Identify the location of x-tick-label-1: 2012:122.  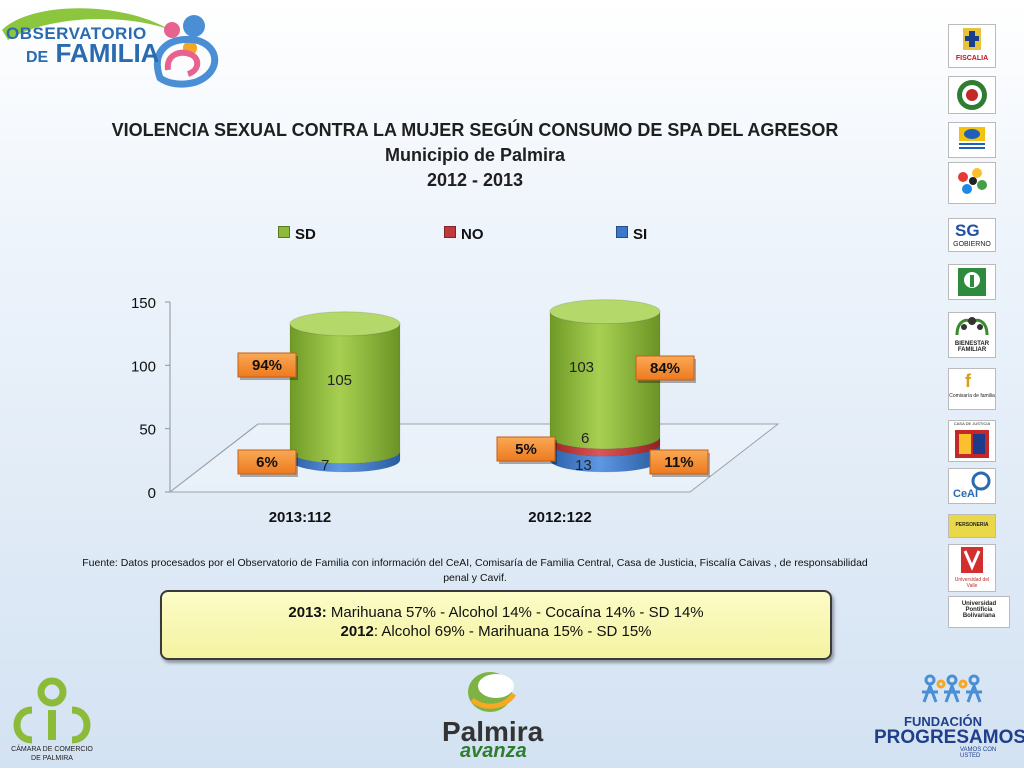
(559, 517).